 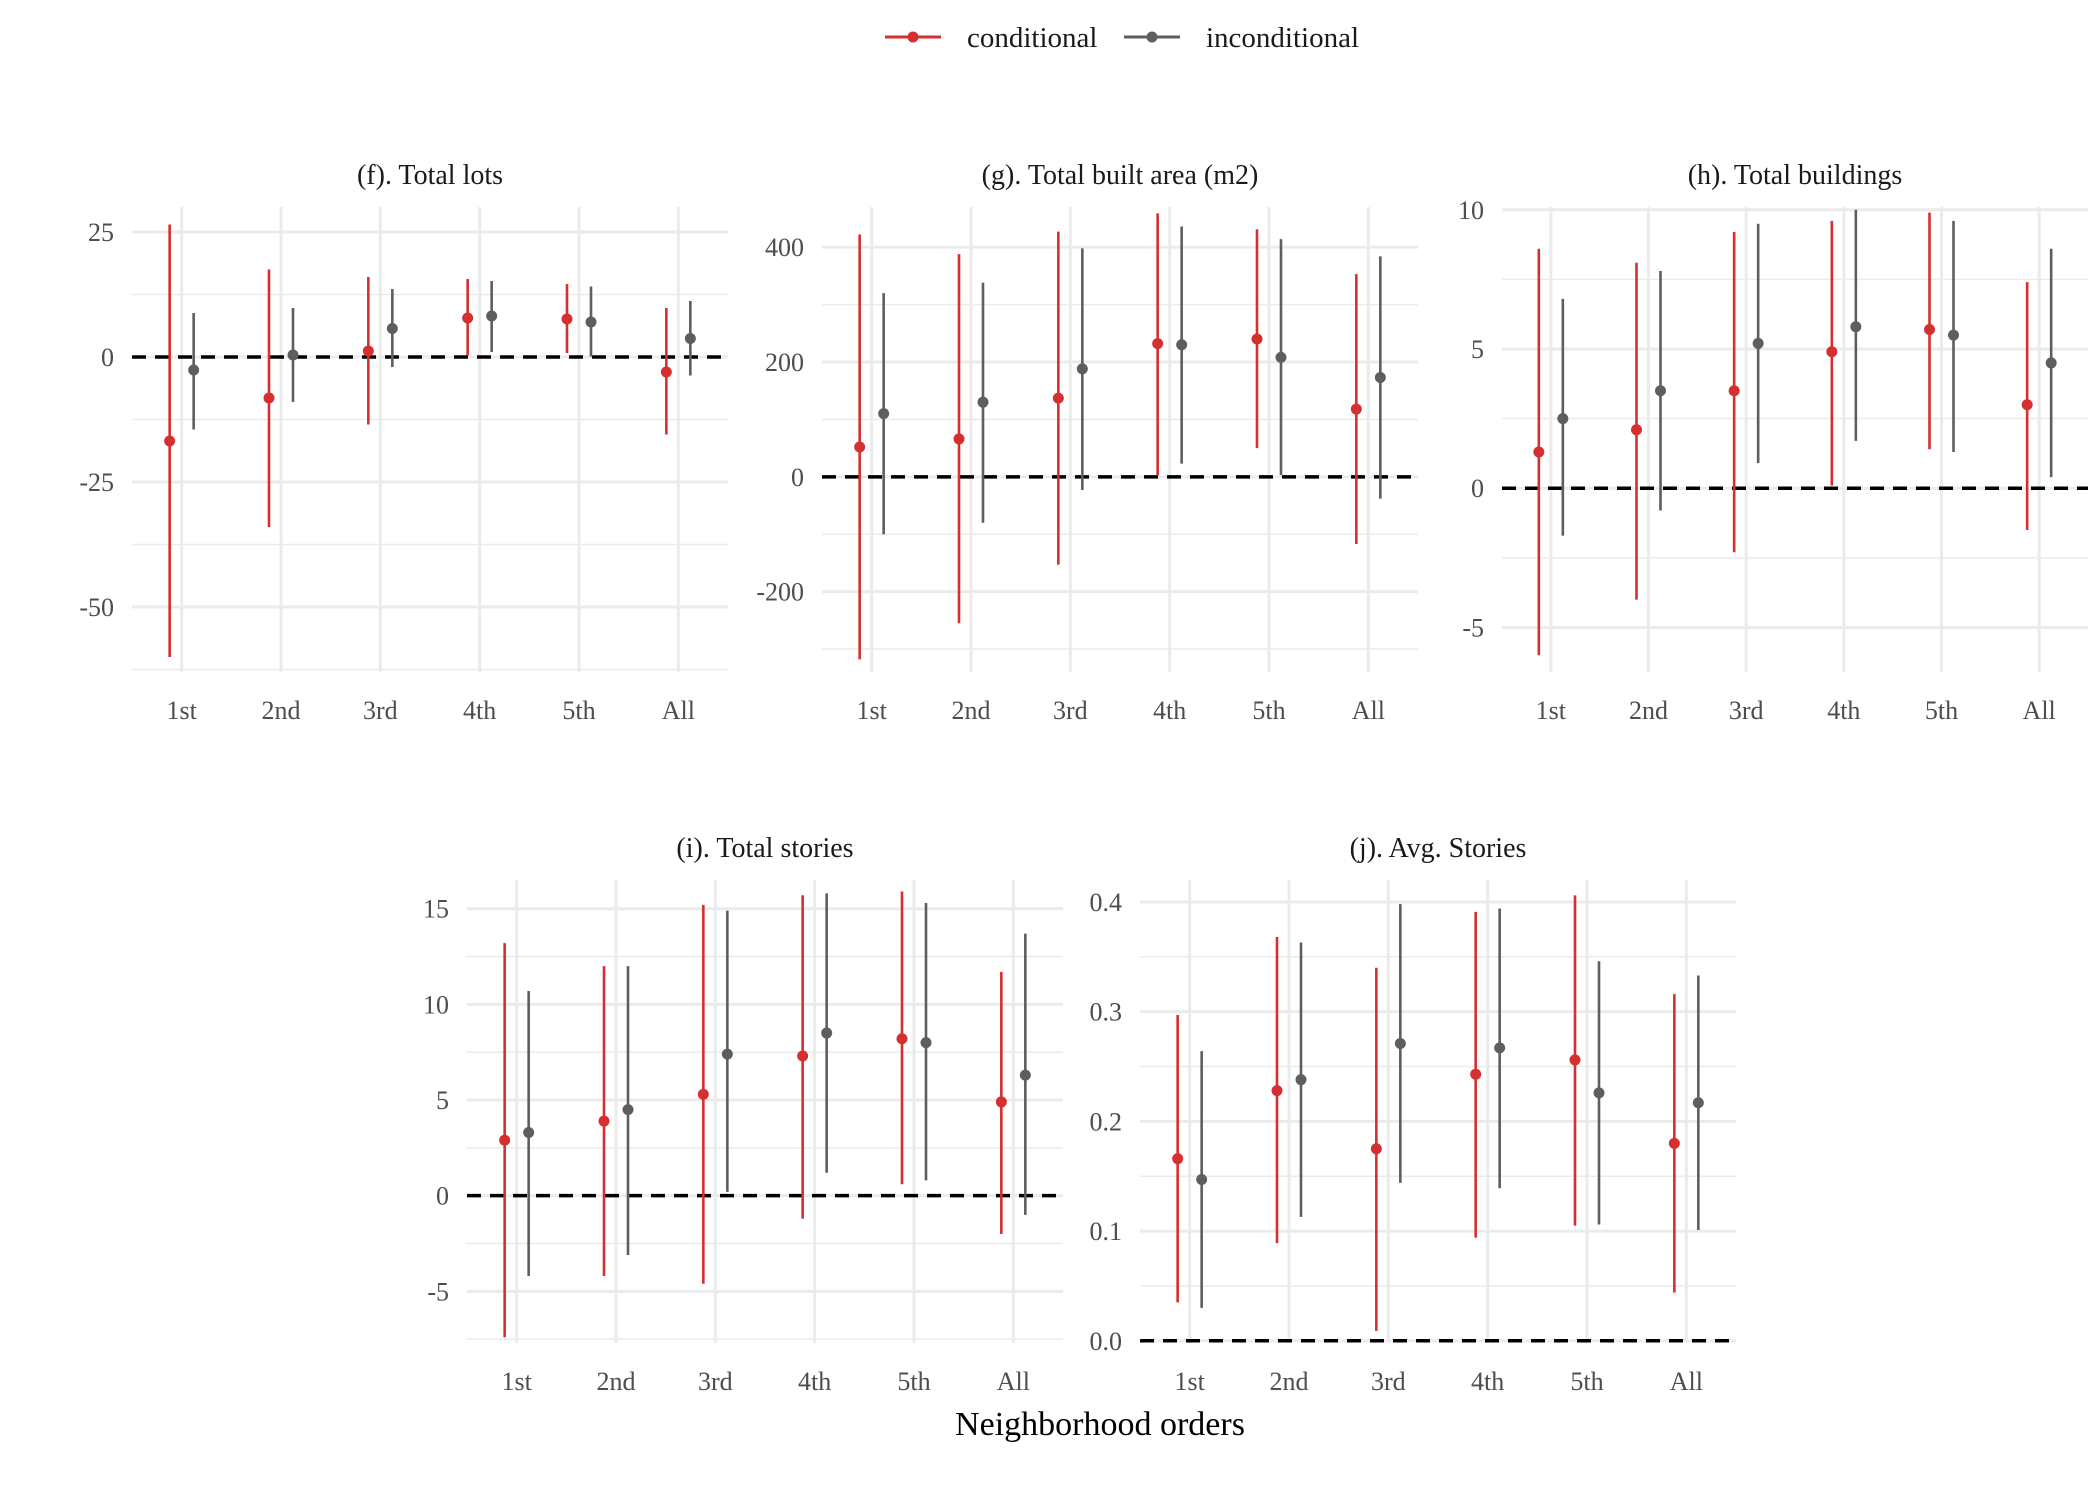 I want to click on legend-item-inconditional: inconditional, so click(x=1241, y=38).